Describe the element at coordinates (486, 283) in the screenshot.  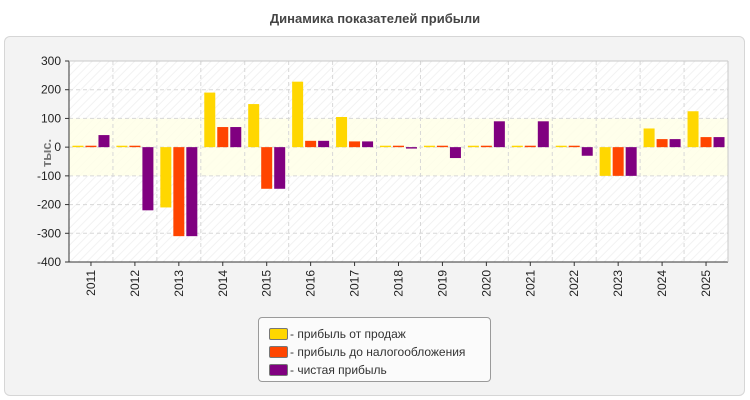
I see `x-tick-label: 2020` at that location.